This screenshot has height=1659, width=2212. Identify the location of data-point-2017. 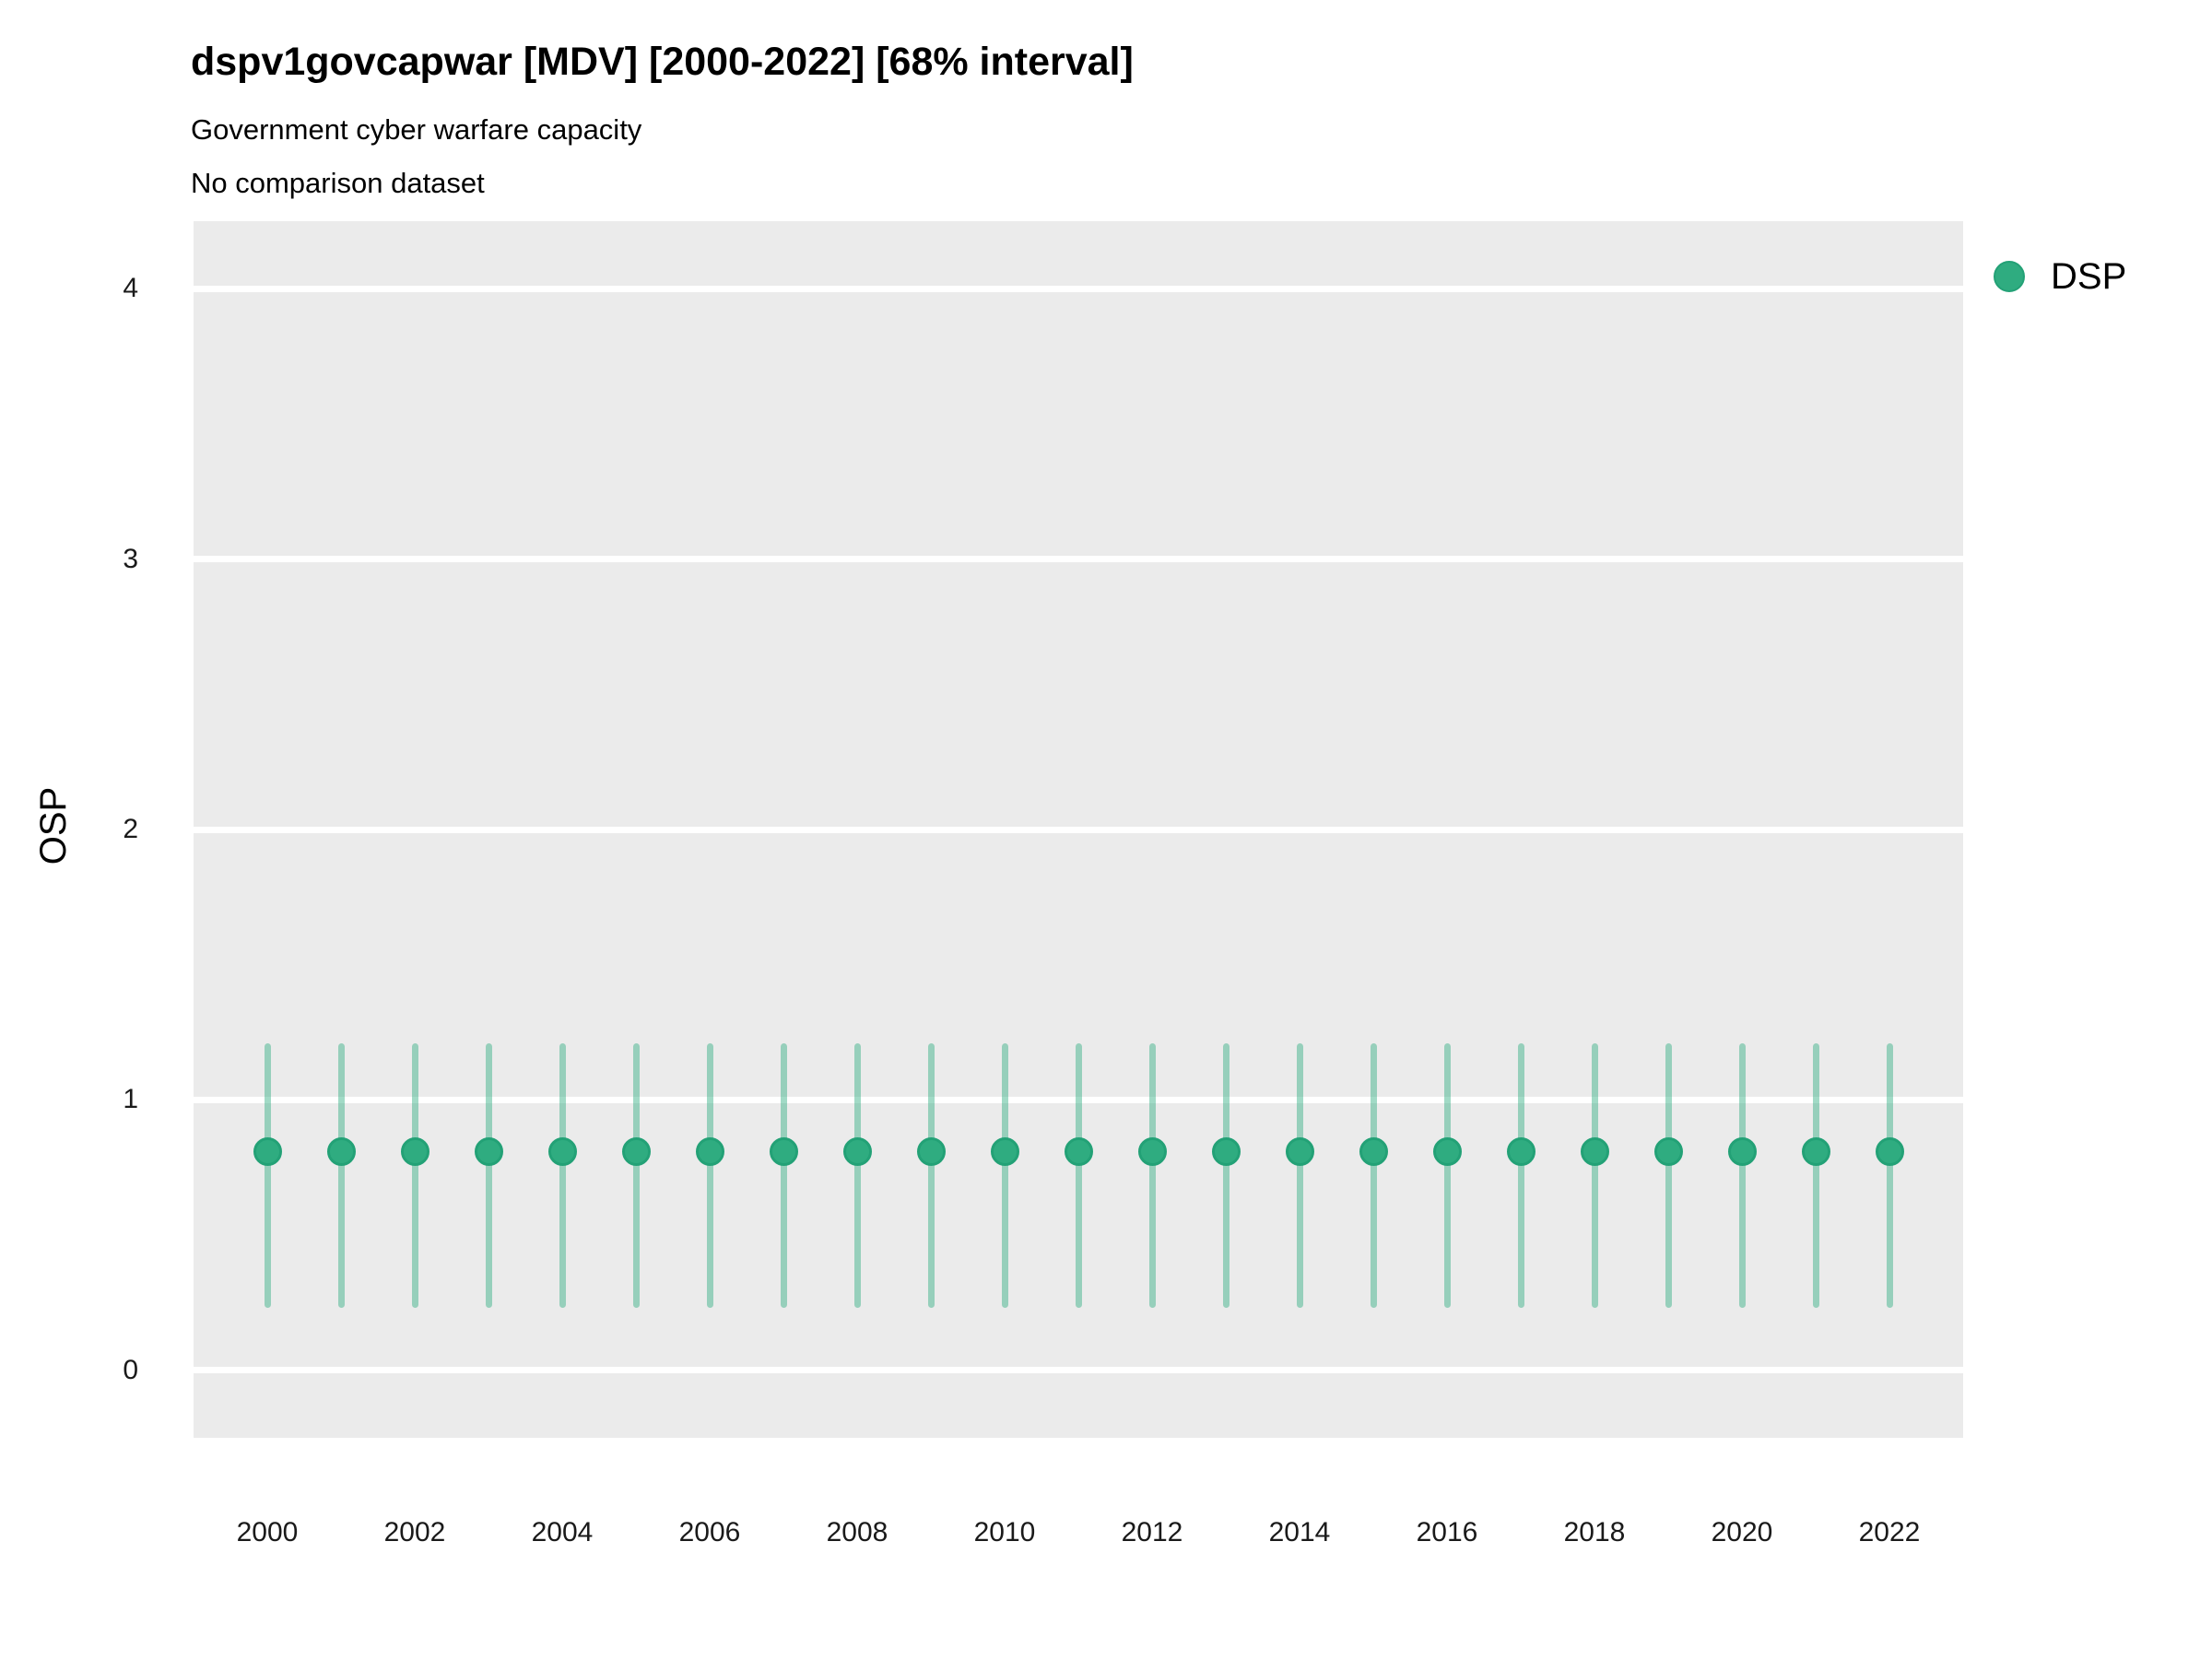
(1520, 1151).